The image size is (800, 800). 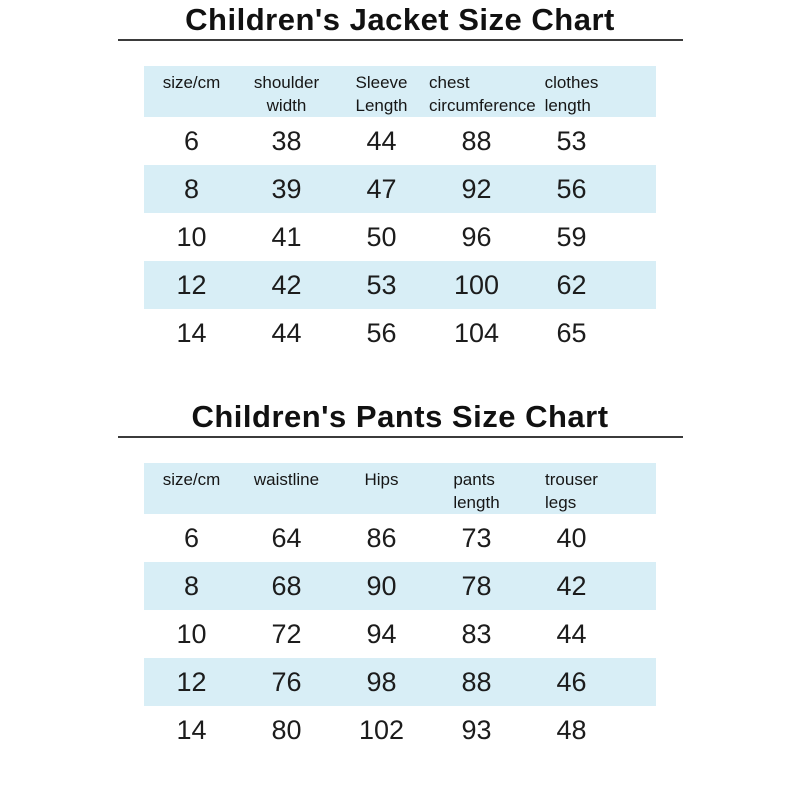 I want to click on table-cell: 40, so click(x=571, y=537).